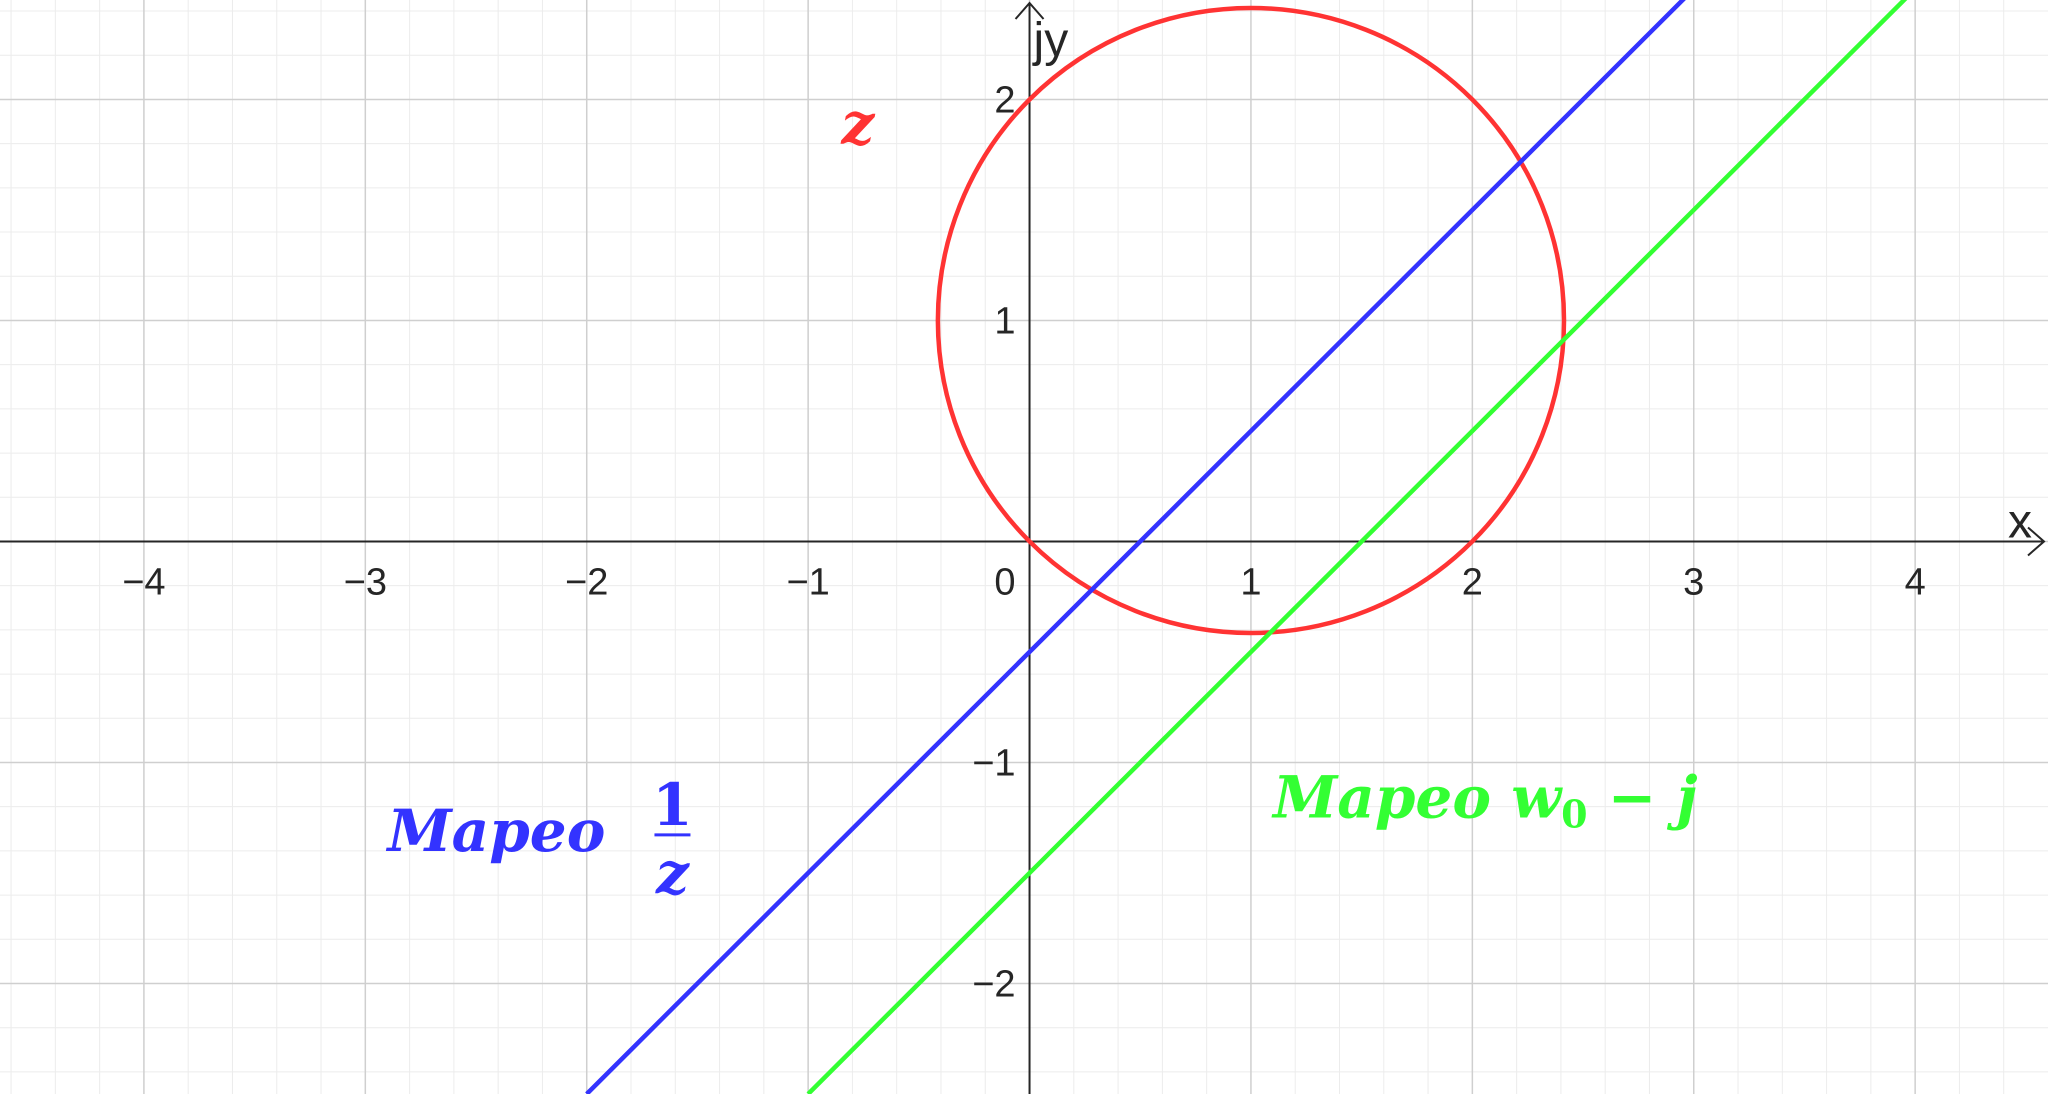 This screenshot has height=1094, width=2048. I want to click on y-axis-label: jy, so click(1050, 40).